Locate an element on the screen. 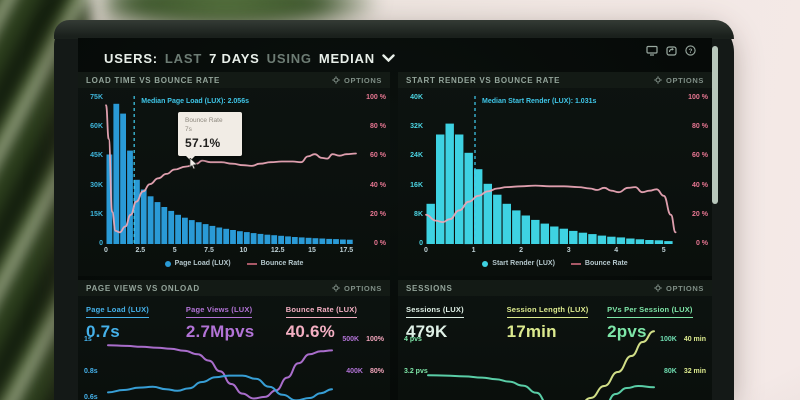 This screenshot has height=400, width=800. x-tick-label: 17.5 is located at coordinates (346, 250).